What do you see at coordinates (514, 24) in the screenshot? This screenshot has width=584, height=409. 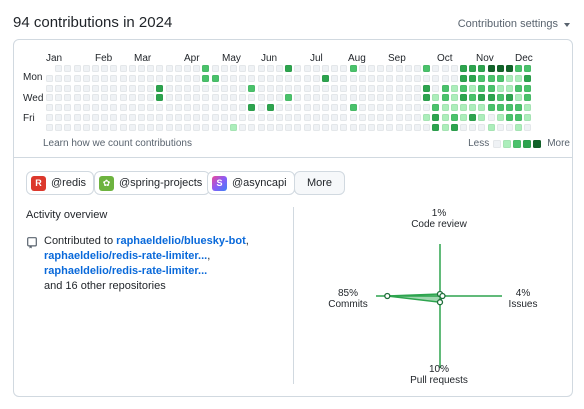 I see `contribution-settings-button: Contribution settings` at bounding box center [514, 24].